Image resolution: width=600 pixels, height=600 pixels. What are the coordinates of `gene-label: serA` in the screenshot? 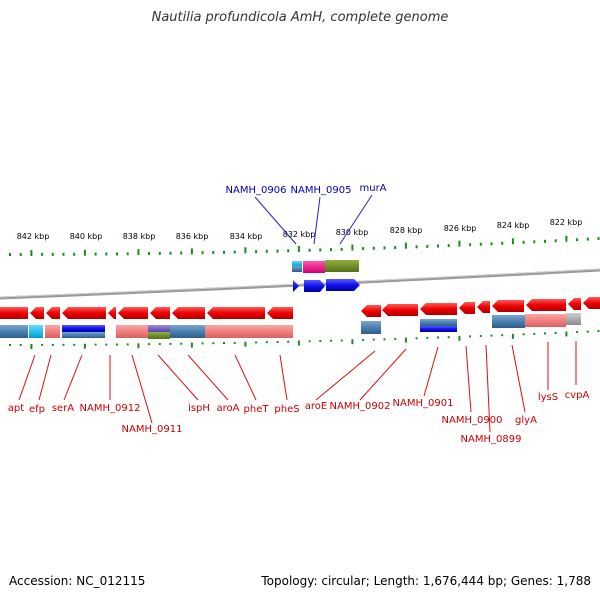 It's located at (63, 408).